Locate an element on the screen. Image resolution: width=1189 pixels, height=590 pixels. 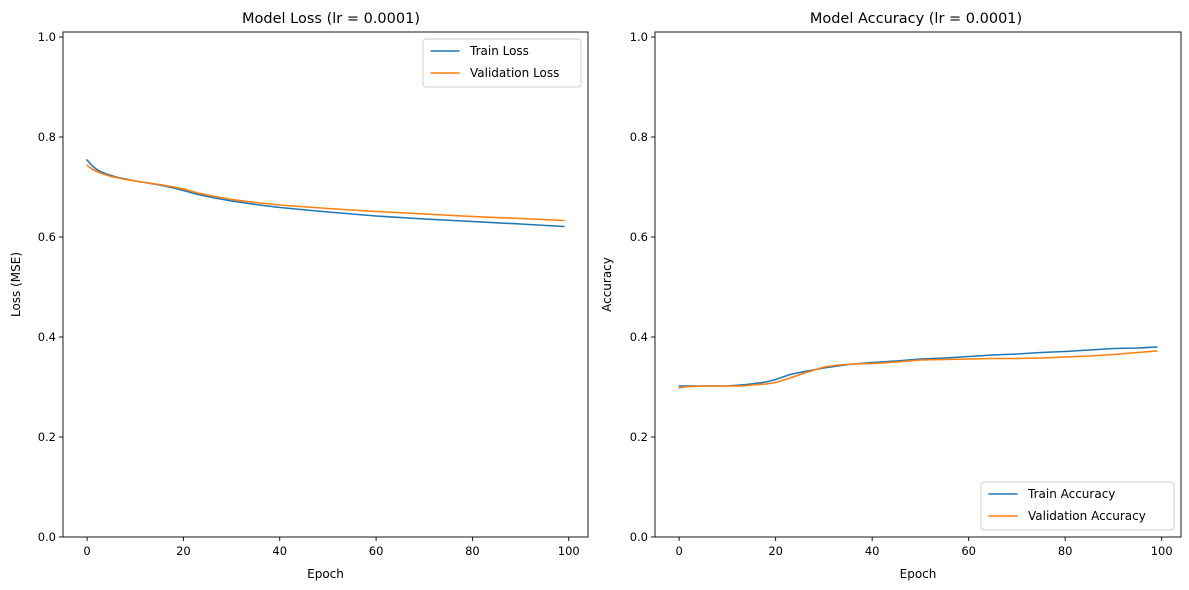
loss-x-tick-label: 0 is located at coordinates (86, 551).